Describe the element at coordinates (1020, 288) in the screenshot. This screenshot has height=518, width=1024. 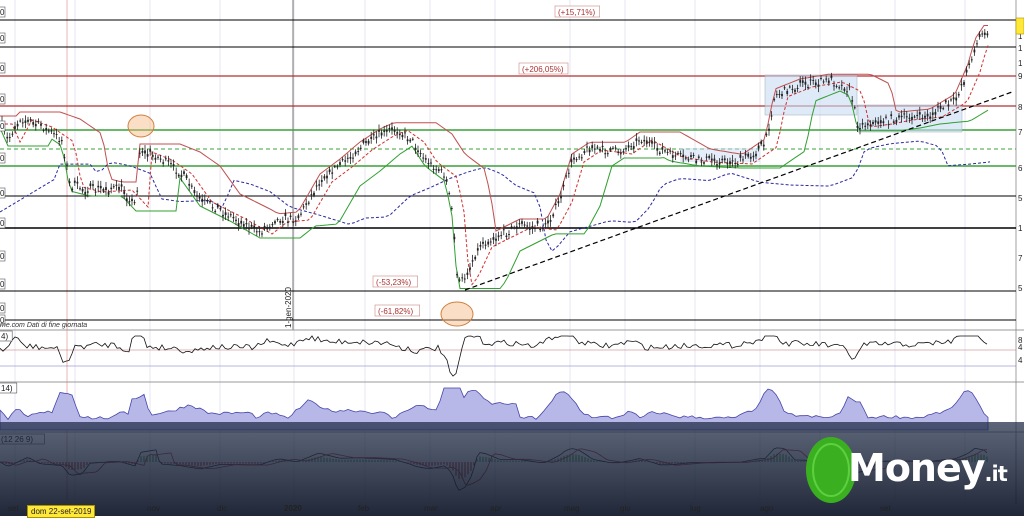
I see `right-axis-label: 5` at that location.